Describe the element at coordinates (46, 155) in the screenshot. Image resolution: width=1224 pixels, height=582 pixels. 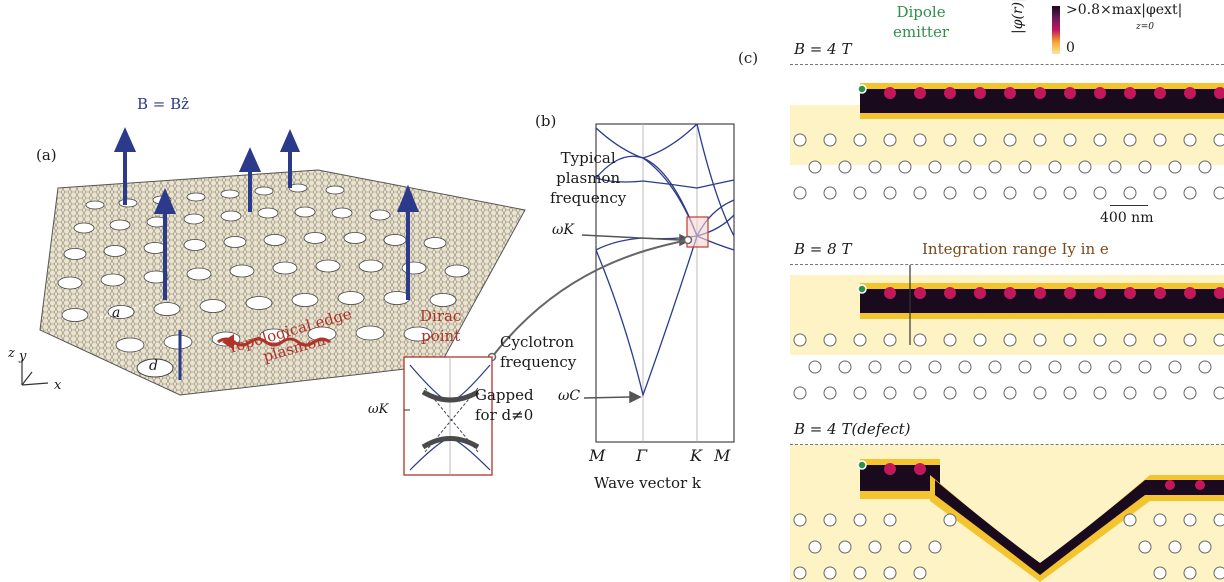
I see `panel-label-a: (a)` at that location.